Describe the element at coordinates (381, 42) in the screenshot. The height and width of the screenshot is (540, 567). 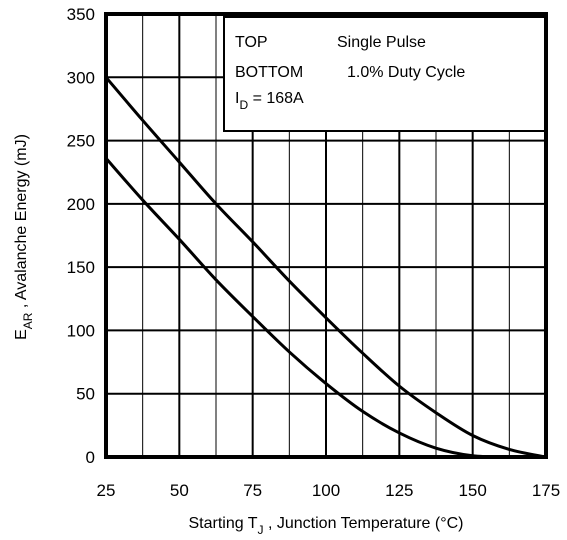
I see `legend-row1-value: Single Pulse` at that location.